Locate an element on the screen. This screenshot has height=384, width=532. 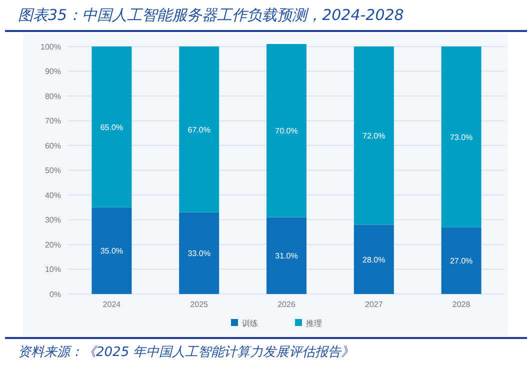
data-label: 28.0% is located at coordinates (374, 259).